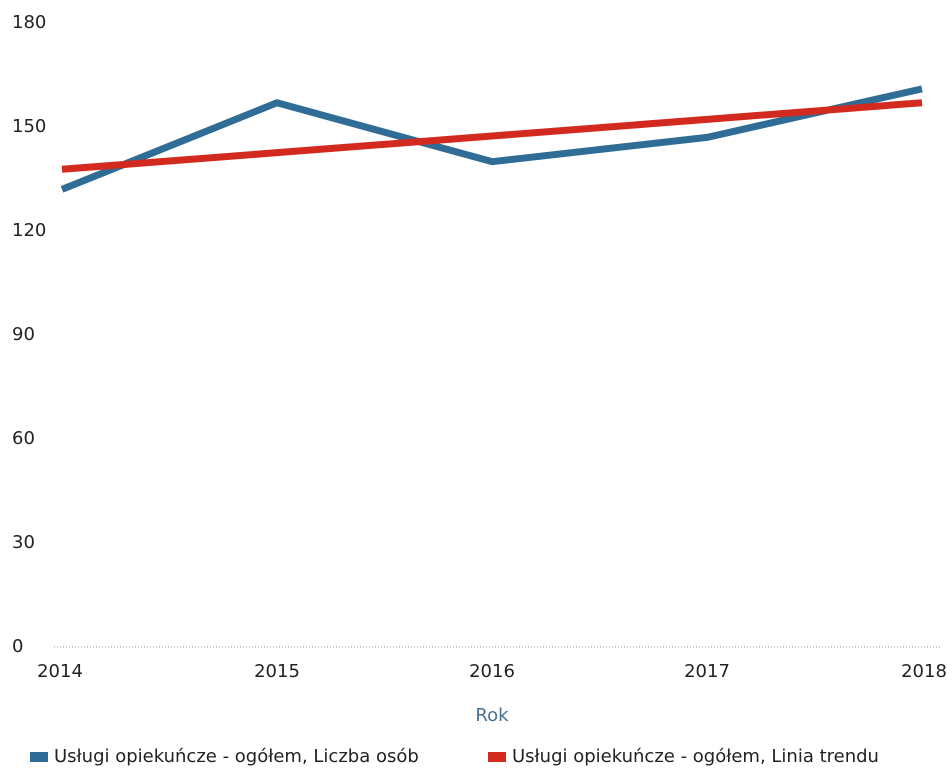 Image resolution: width=952 pixels, height=772 pixels. I want to click on legend-label: Usługi opiekuńcze - ogółem, Liczba osób, so click(236, 756).